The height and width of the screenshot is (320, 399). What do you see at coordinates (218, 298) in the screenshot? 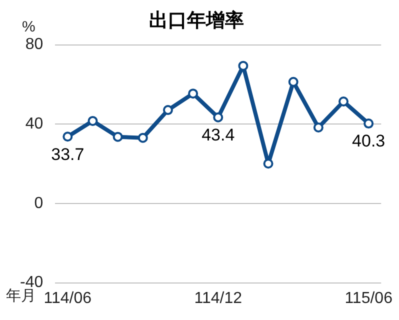
I see `x-tick-label: 114/12` at bounding box center [218, 298].